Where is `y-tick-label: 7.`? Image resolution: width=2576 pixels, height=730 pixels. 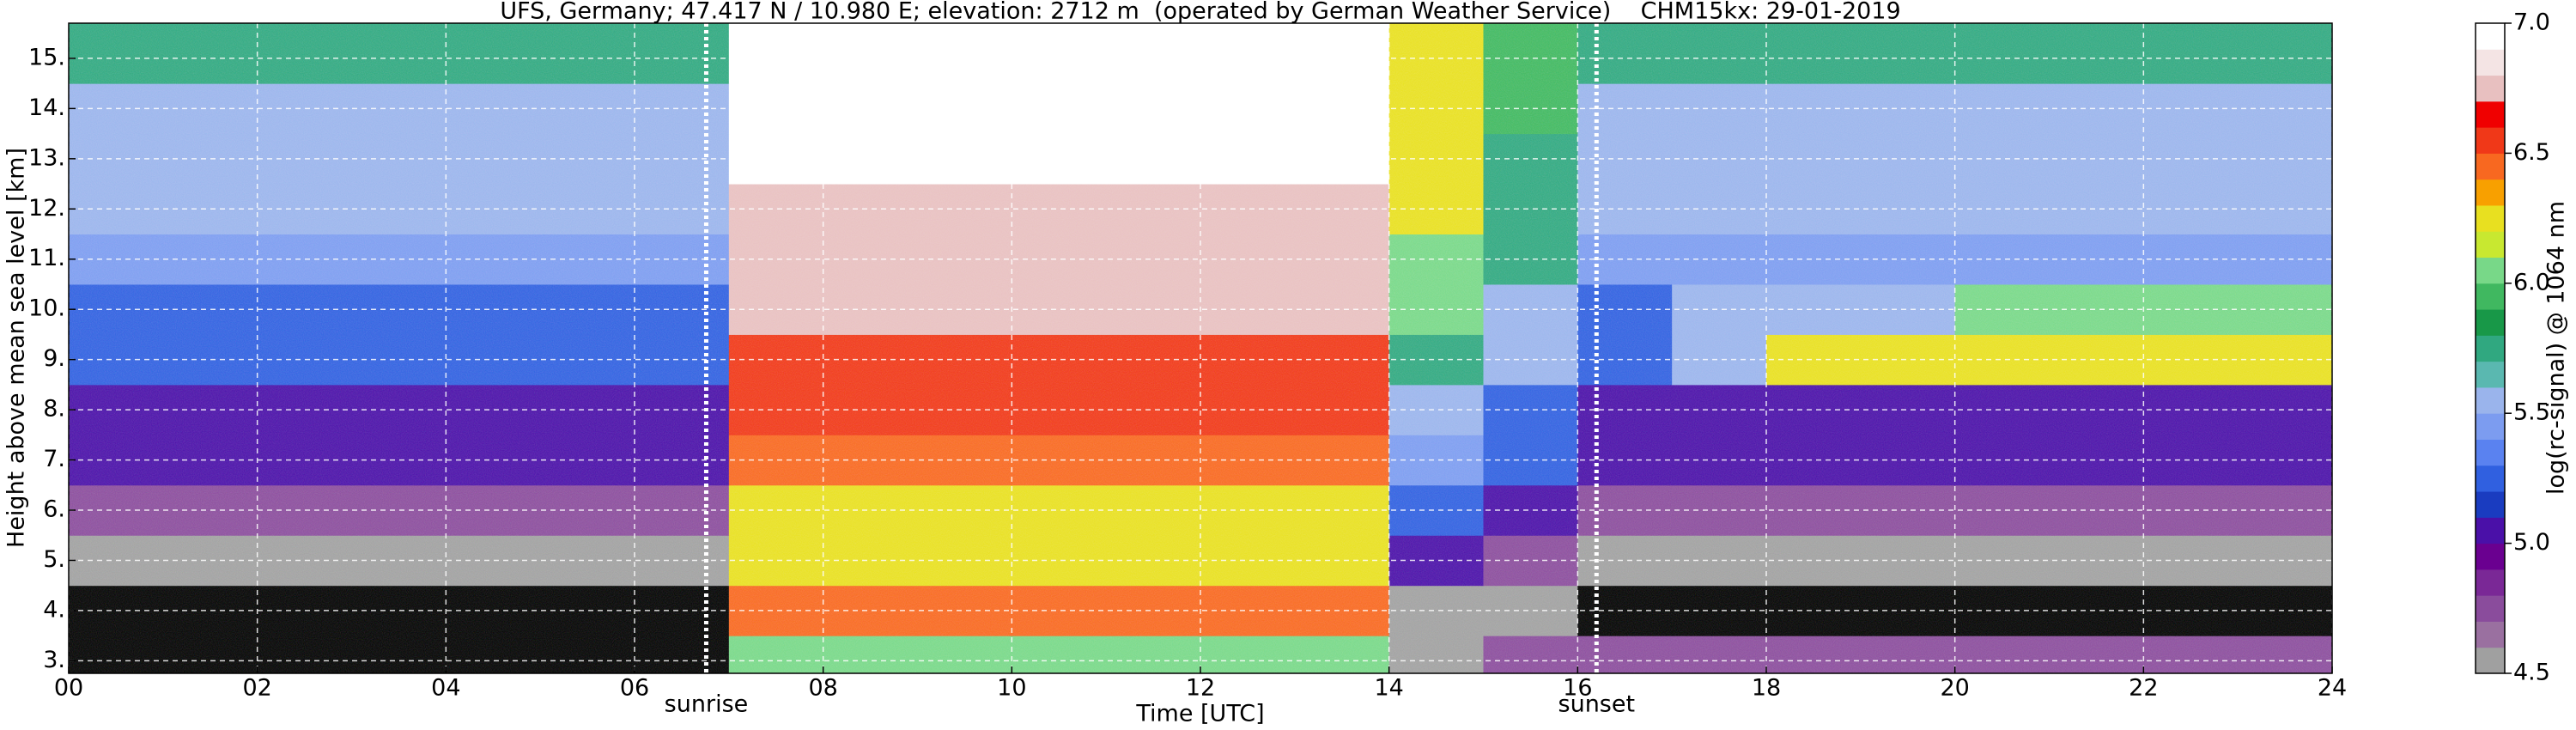 y-tick-label: 7. is located at coordinates (54, 459).